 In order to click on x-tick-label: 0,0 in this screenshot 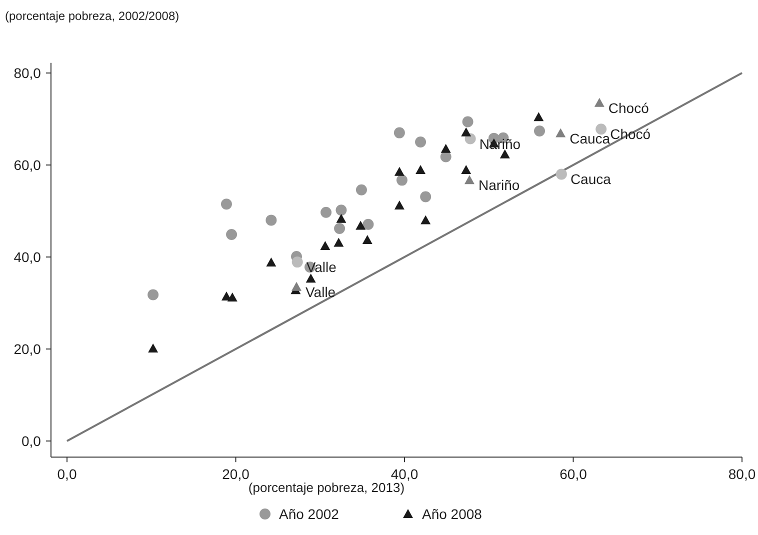, I will do `click(67, 474)`.